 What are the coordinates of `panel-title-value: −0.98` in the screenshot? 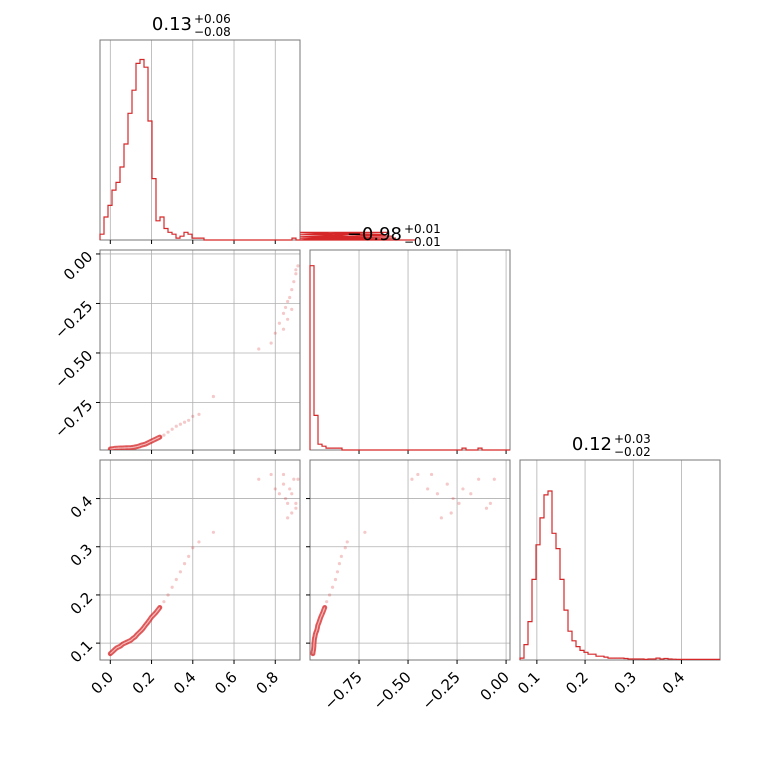 It's located at (374, 234).